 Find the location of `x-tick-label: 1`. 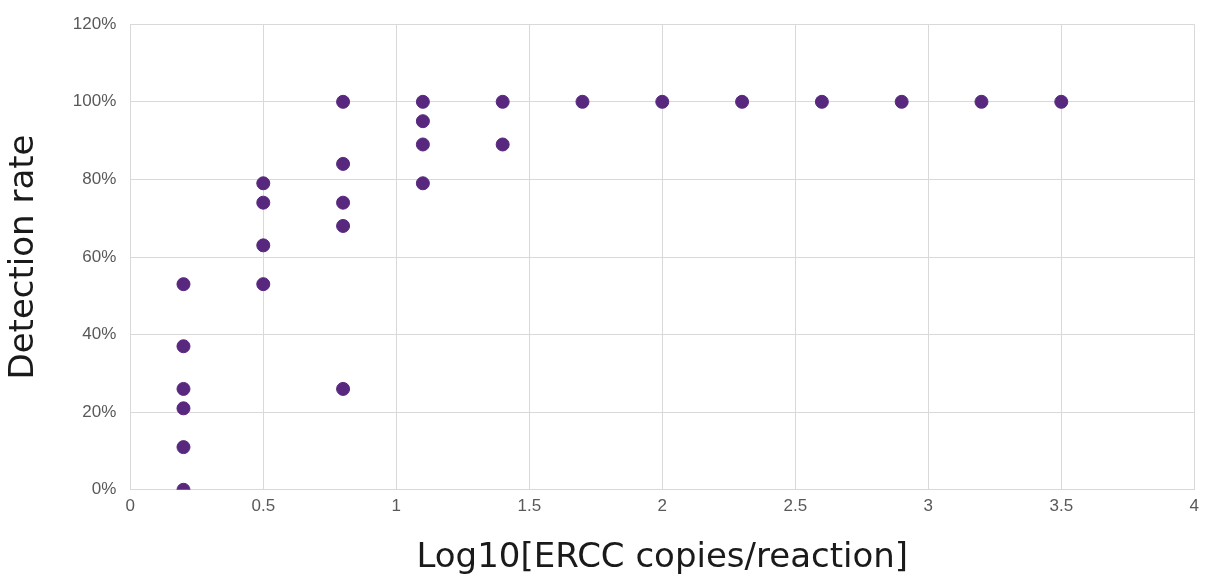

x-tick-label: 1 is located at coordinates (396, 505).